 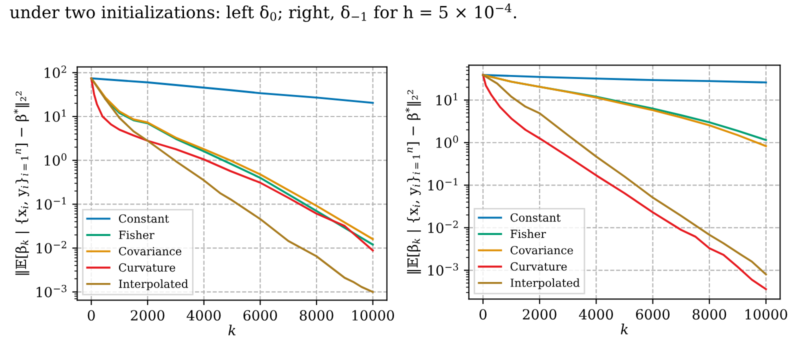 What do you see at coordinates (263, 12) in the screenshot?
I see `text: under two initializations: left δ$_{0}$; right, δ$_{−1}$ for h = 5 × 10$^{−4}$.` at bounding box center [263, 12].